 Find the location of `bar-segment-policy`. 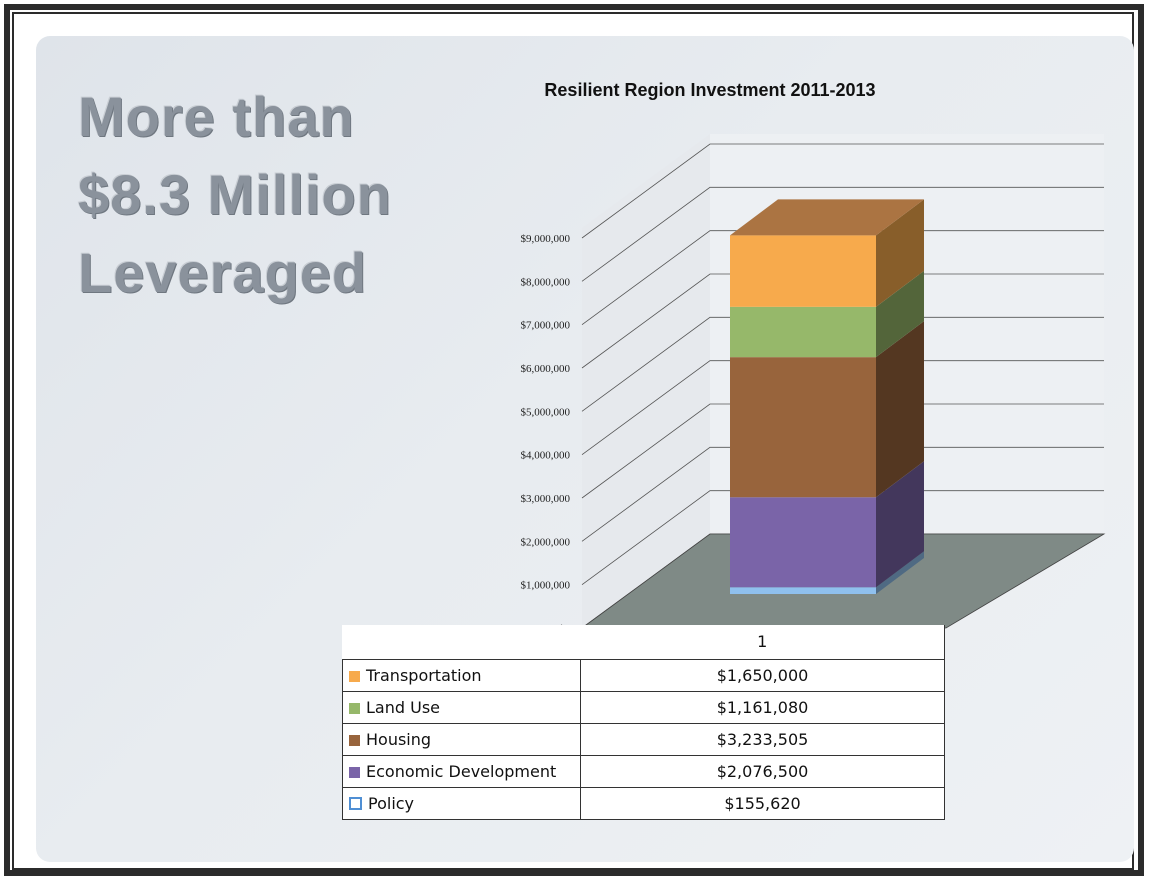

bar-segment-policy is located at coordinates (827, 572).